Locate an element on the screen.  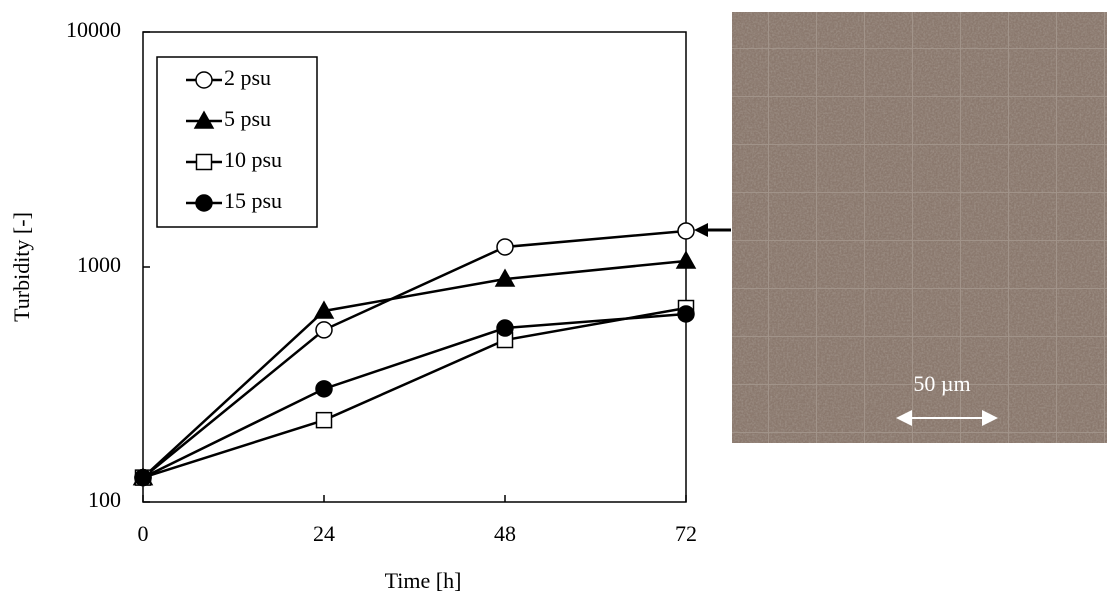
legend-label: 15 psu is located at coordinates (253, 200).